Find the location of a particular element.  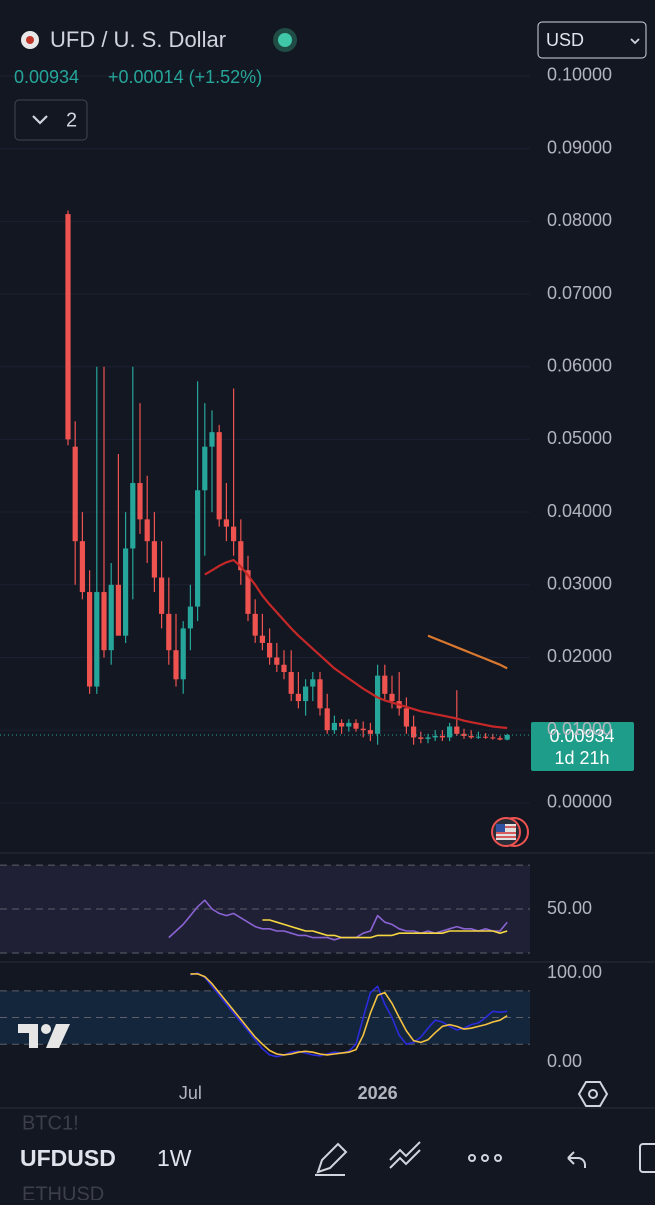

collapse-count: 2 is located at coordinates (71, 120).